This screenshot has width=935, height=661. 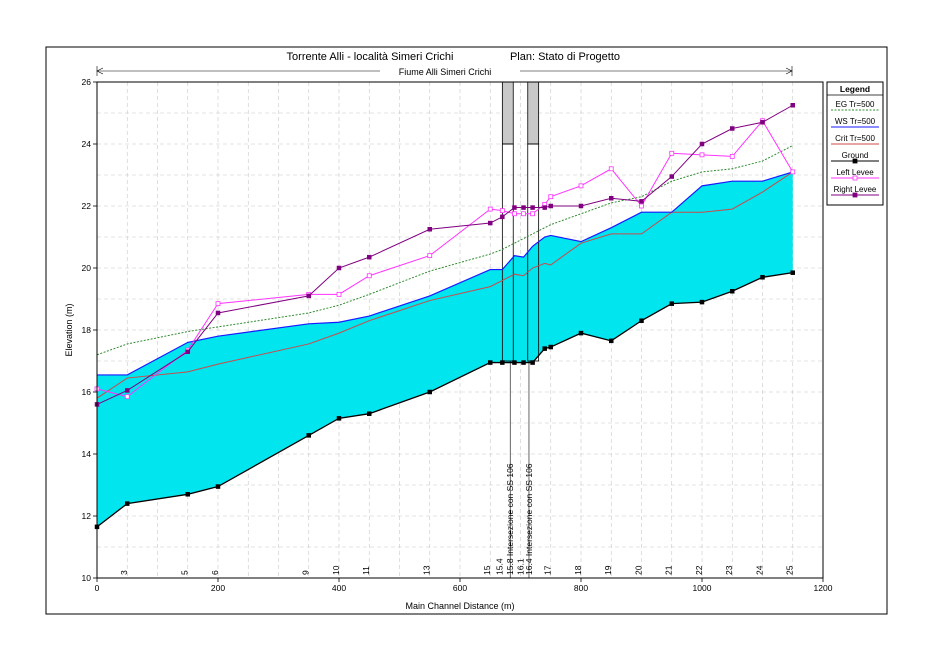 I want to click on x-tick-label: 800, so click(x=581, y=588).